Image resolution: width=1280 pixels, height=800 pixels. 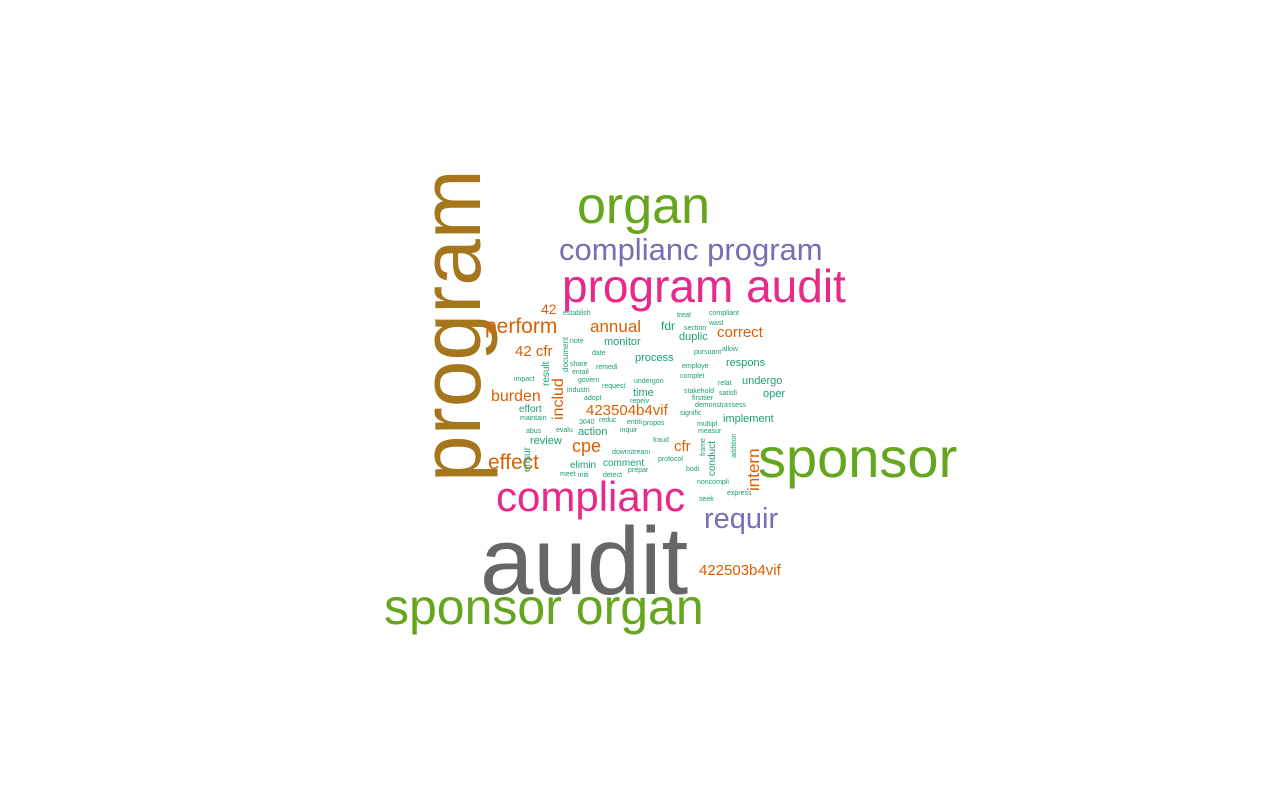 I want to click on word-downstream: downstream, so click(x=631, y=452).